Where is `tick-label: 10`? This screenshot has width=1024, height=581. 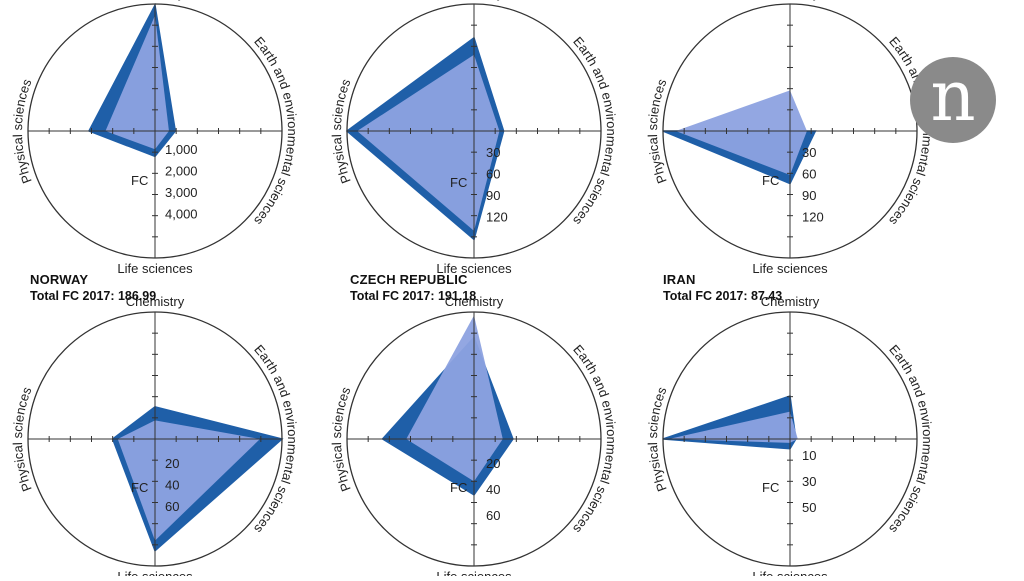
tick-label: 10 is located at coordinates (809, 455).